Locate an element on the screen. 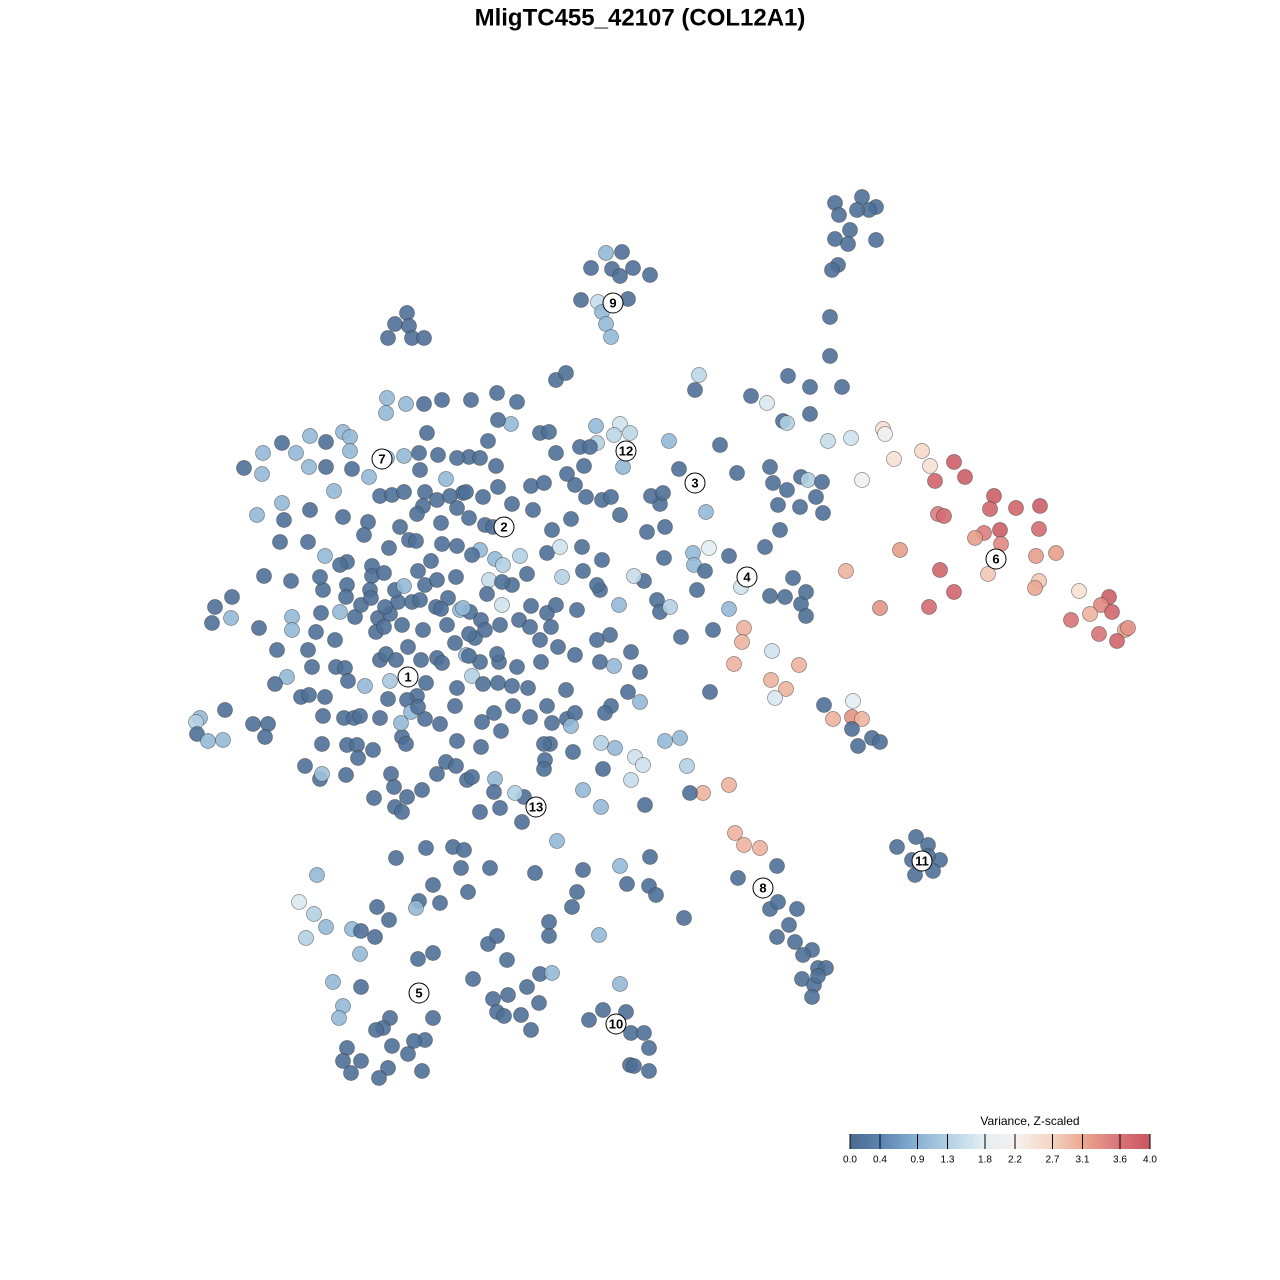  cluster-label: 4 is located at coordinates (747, 576).